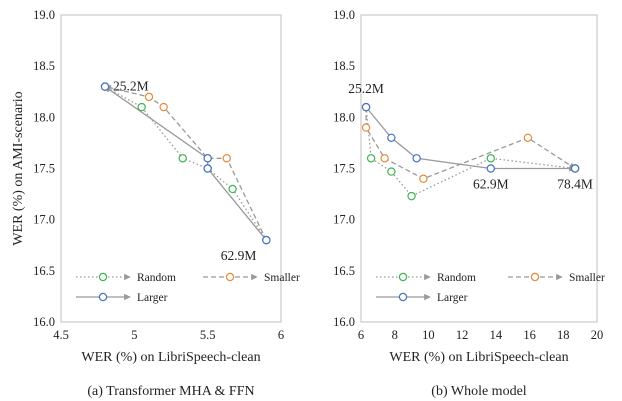 The width and height of the screenshot is (622, 401). I want to click on x-tick-label: 5.5, so click(208, 335).